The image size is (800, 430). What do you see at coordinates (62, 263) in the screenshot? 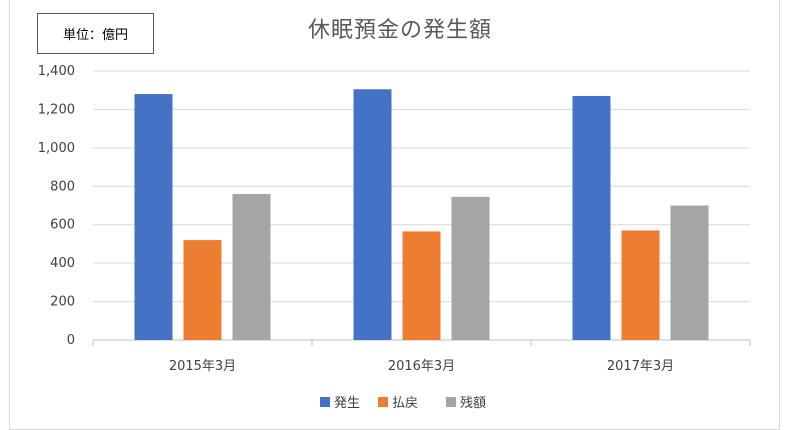
I see `y-tick-label: 400` at bounding box center [62, 263].